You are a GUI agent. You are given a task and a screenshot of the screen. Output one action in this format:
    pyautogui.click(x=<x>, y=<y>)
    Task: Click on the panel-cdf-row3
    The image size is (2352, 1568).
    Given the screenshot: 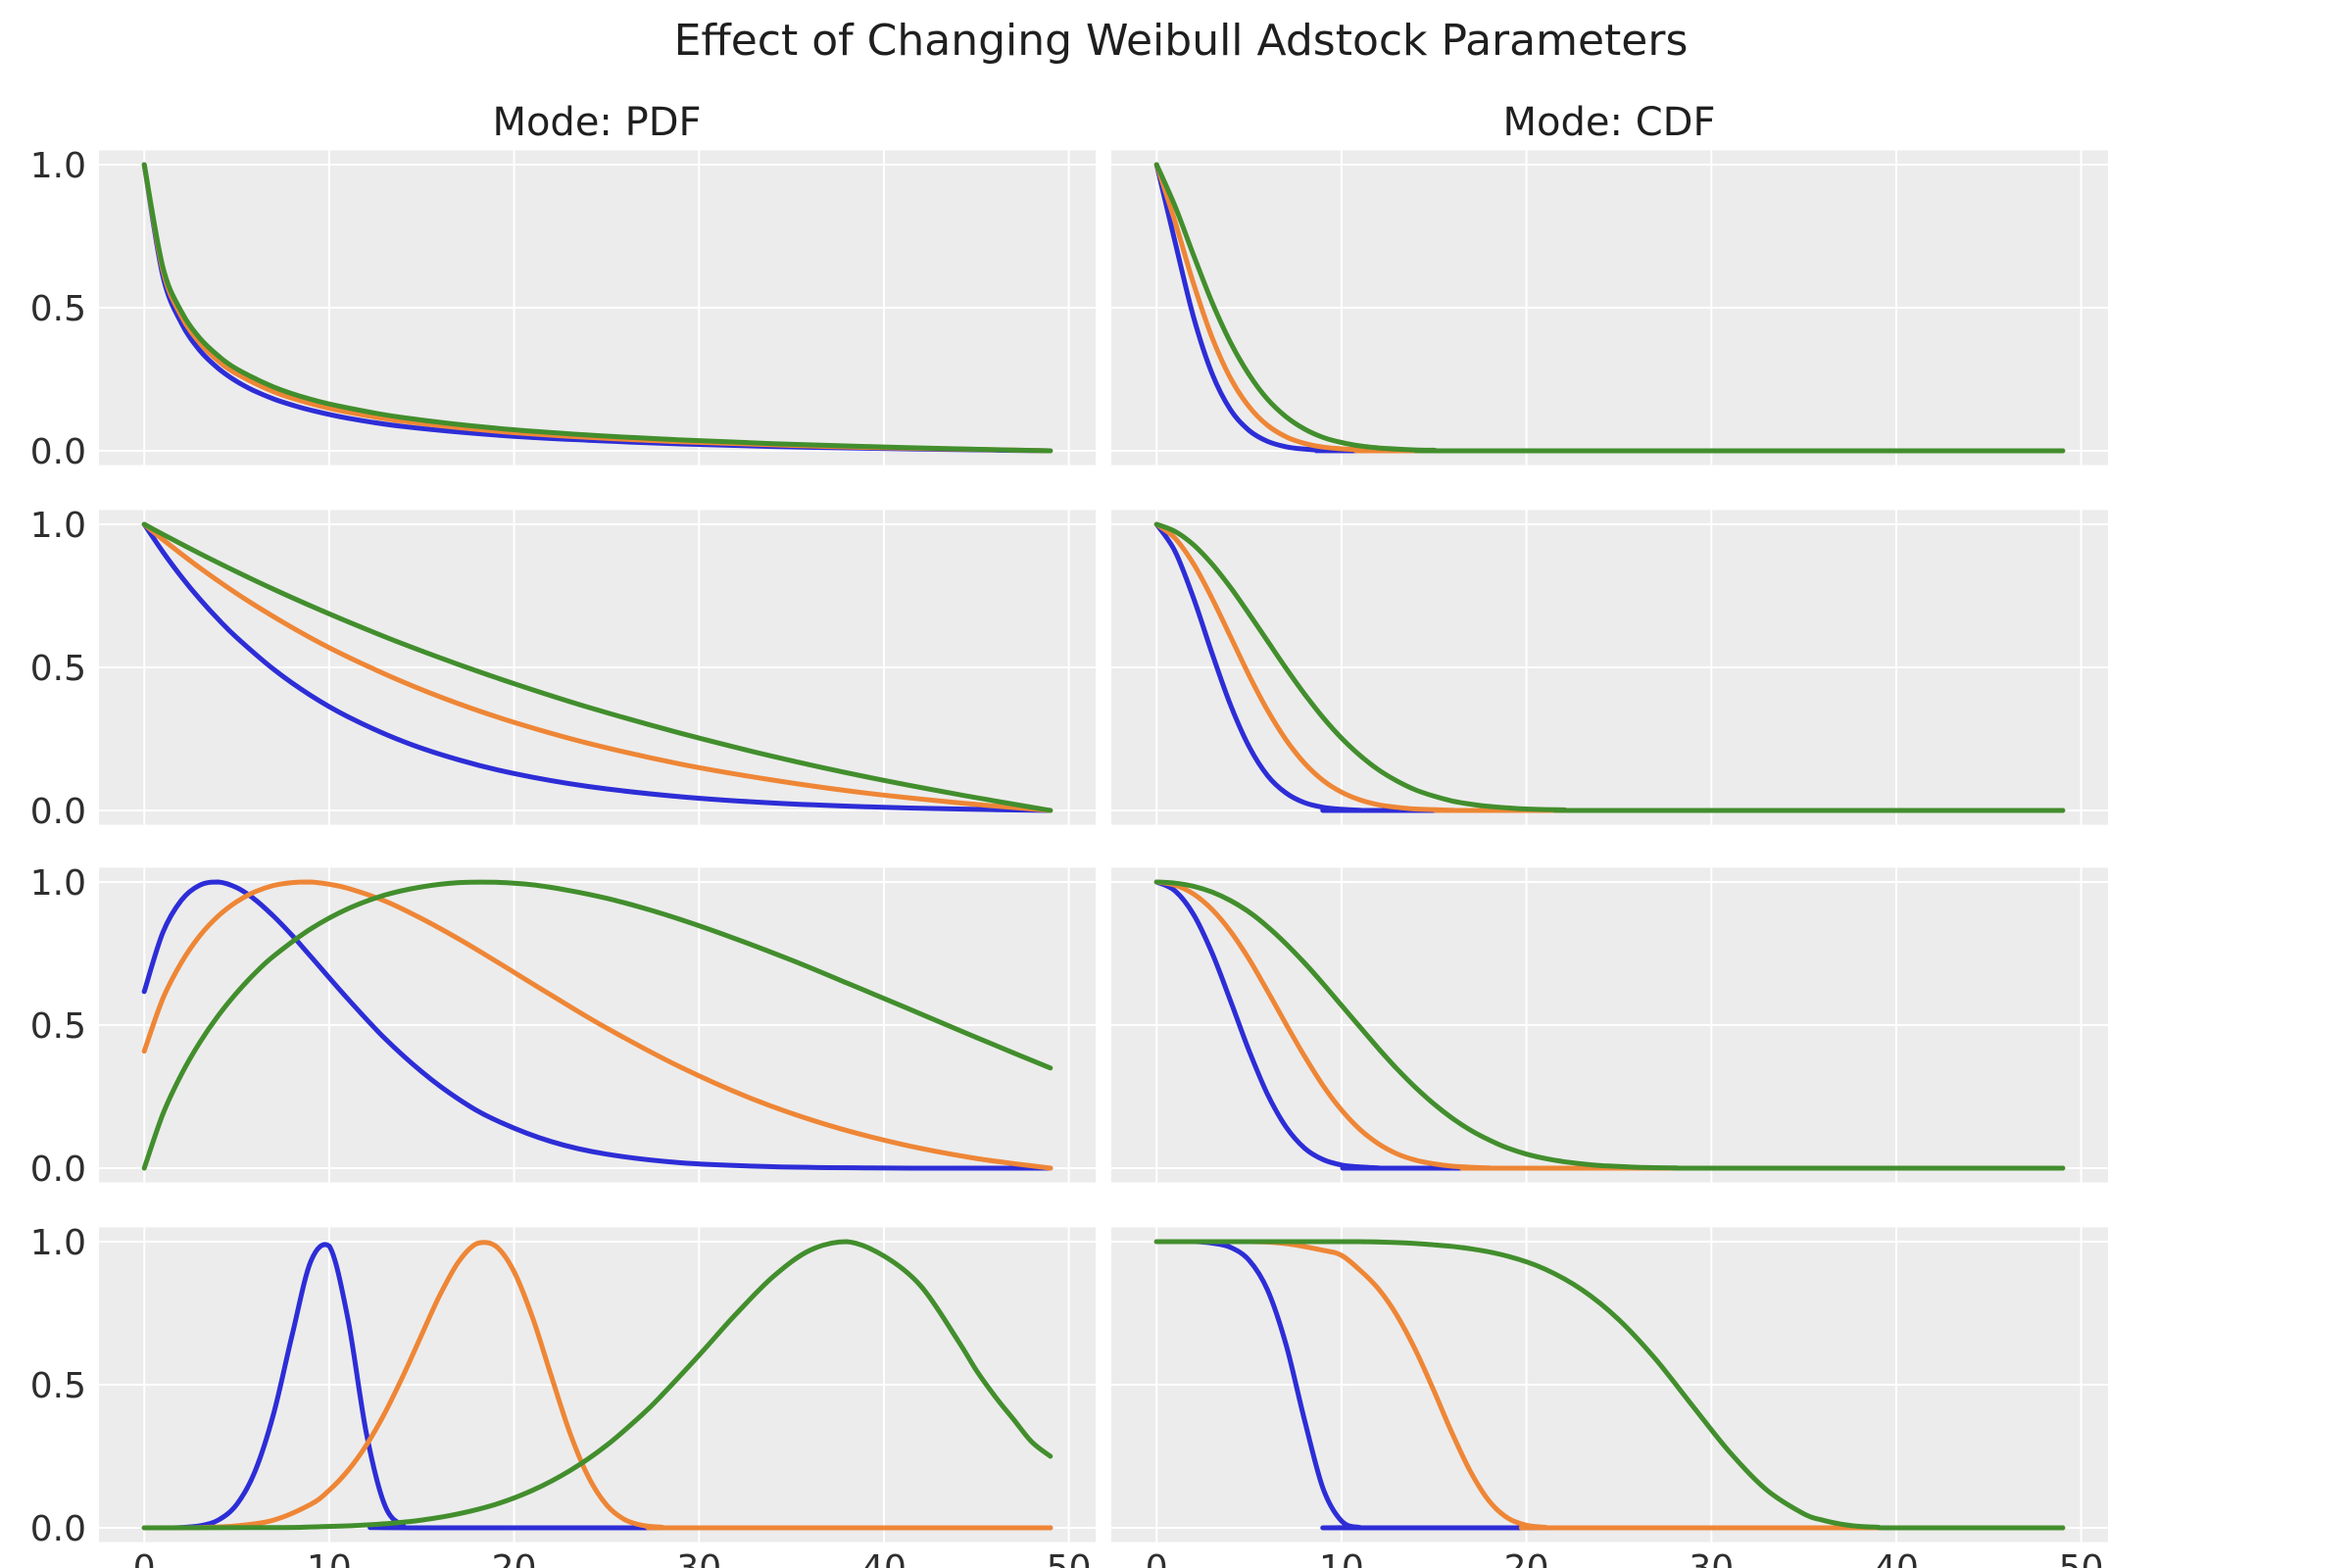 What is the action you would take?
    pyautogui.click(x=1610, y=1025)
    